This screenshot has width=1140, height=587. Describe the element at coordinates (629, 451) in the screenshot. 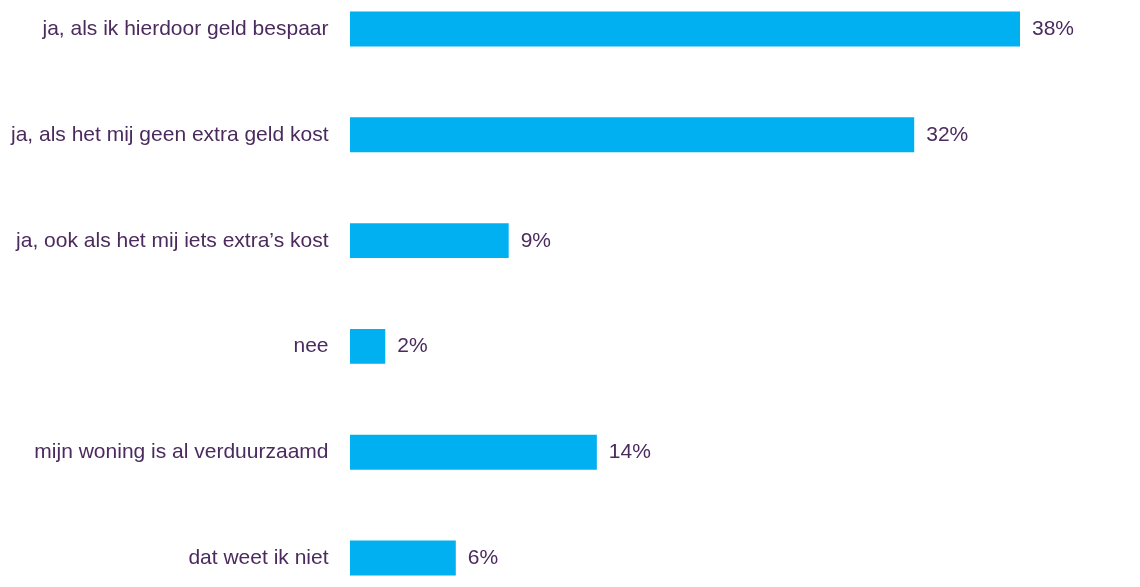

I see `data-label: 14%` at that location.